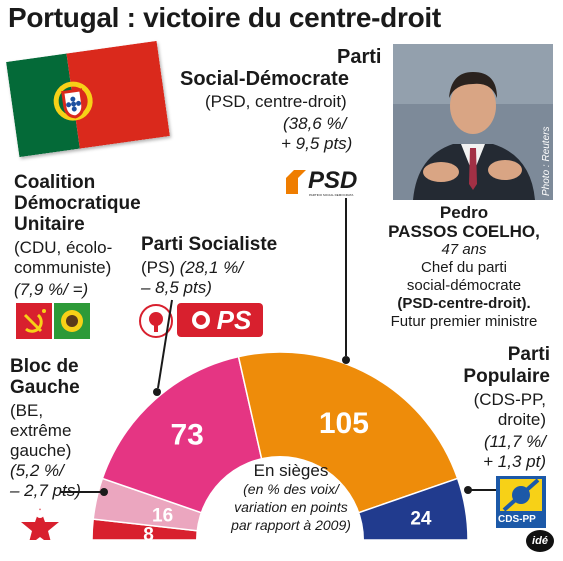 The image size is (563, 561). What do you see at coordinates (187, 434) in the screenshot?
I see `seat-label-ps: 73` at bounding box center [187, 434].